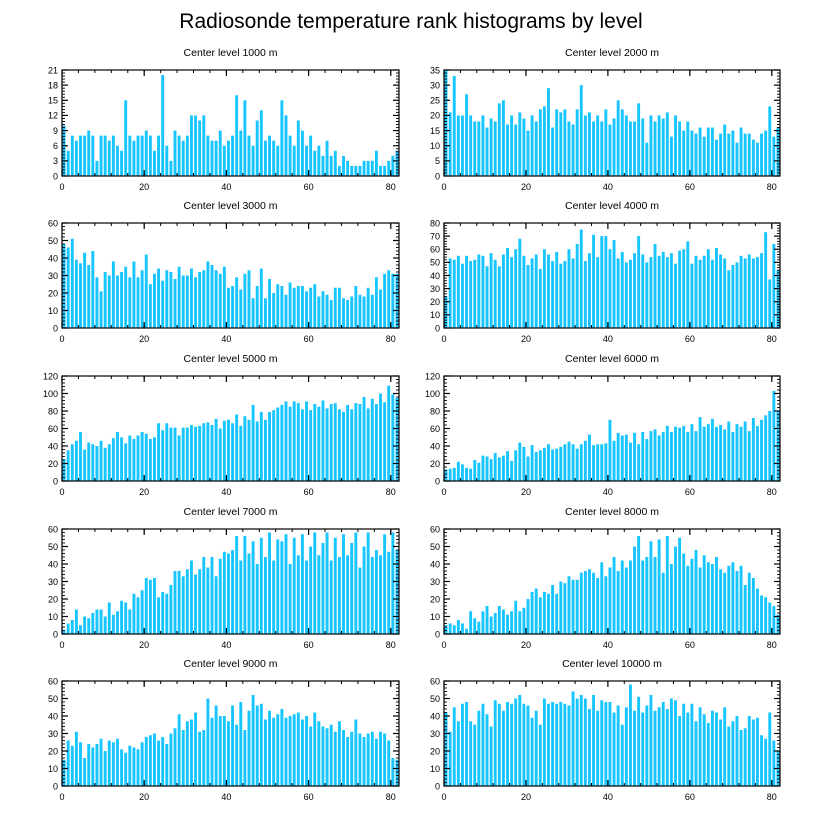 This screenshot has height=824, width=822. Describe the element at coordinates (612, 664) in the screenshot. I see `panel-title: Center level 10000 m` at that location.